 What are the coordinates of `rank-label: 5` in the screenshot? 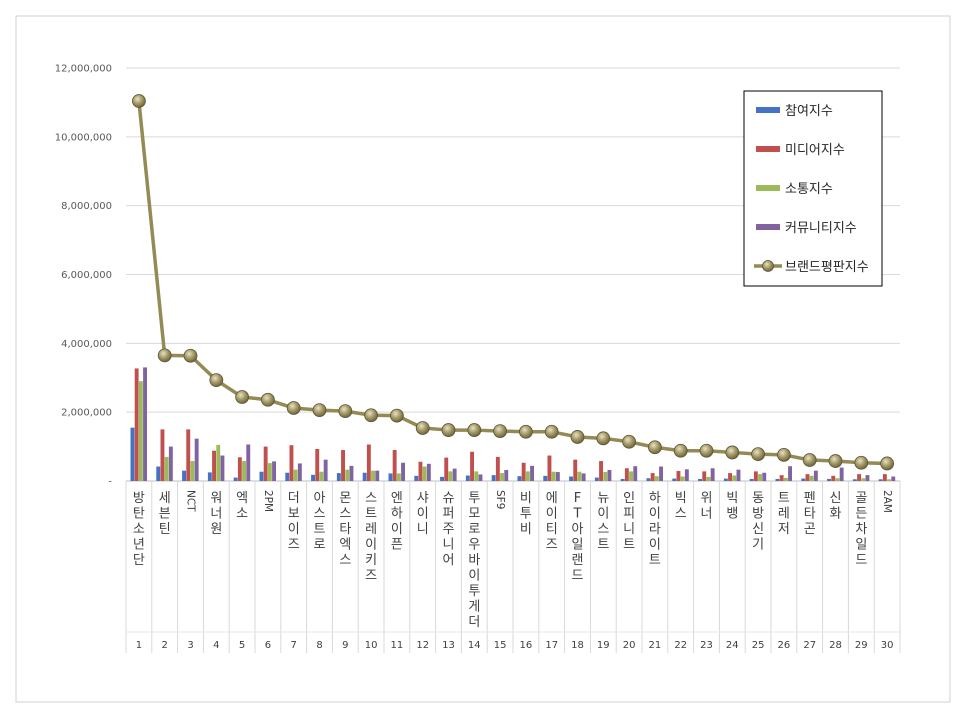 It's located at (242, 645).